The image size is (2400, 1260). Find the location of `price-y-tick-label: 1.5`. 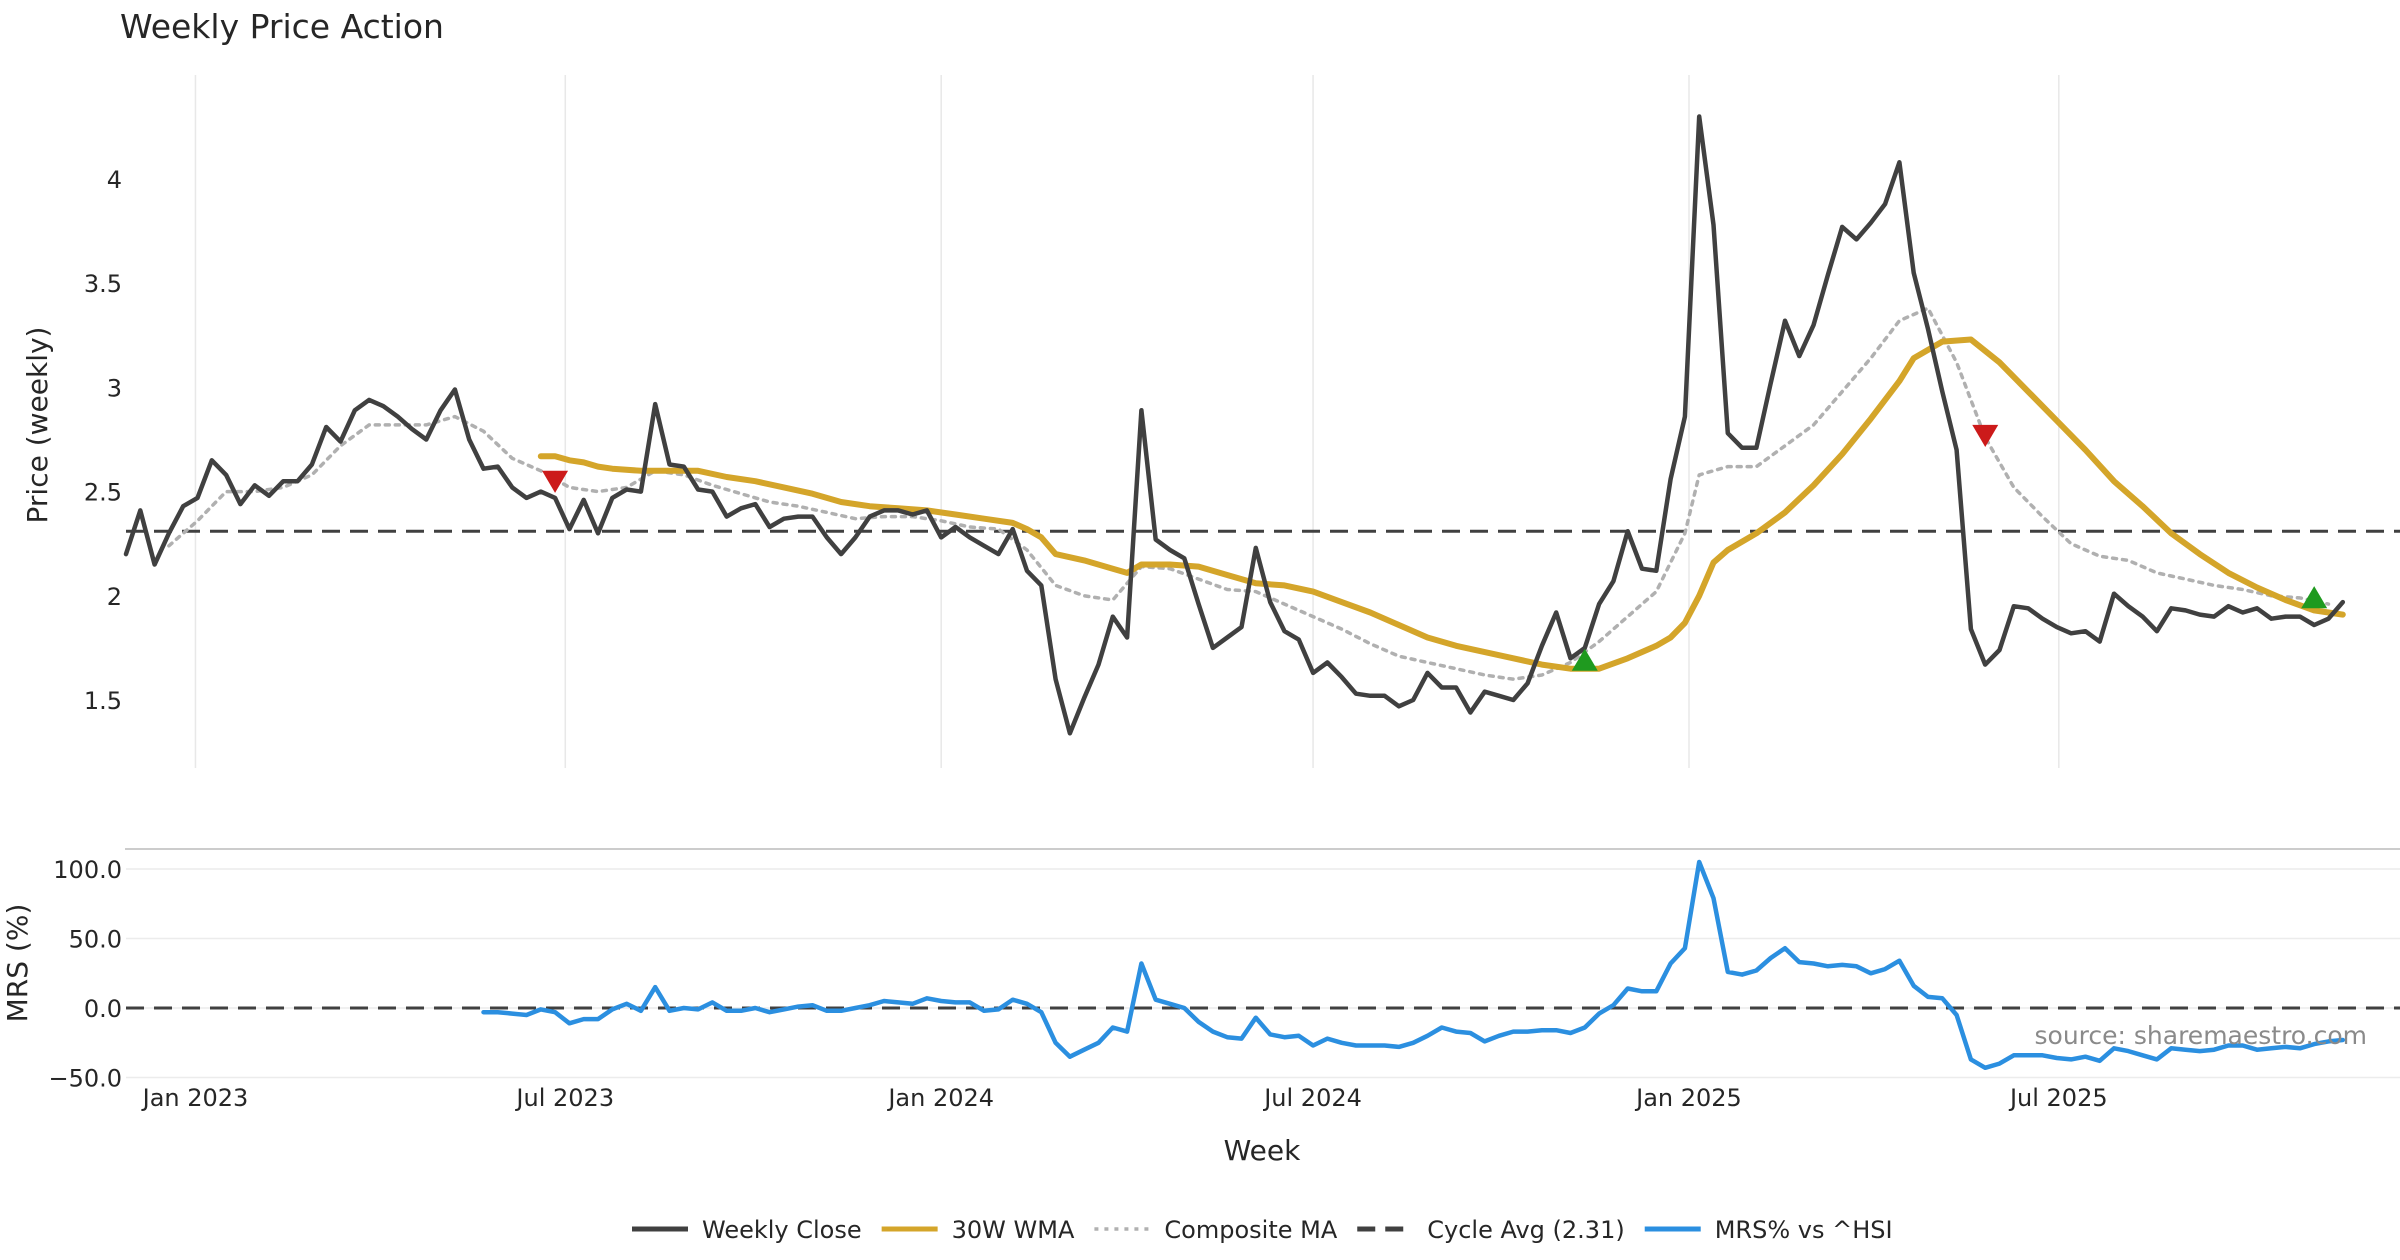

price-y-tick-label: 1.5 is located at coordinates (103, 701).